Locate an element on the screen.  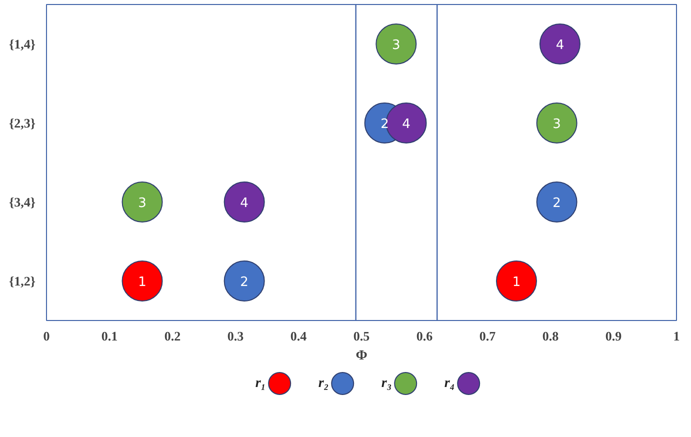
x-tick-label: 0.7 is located at coordinates (487, 336).